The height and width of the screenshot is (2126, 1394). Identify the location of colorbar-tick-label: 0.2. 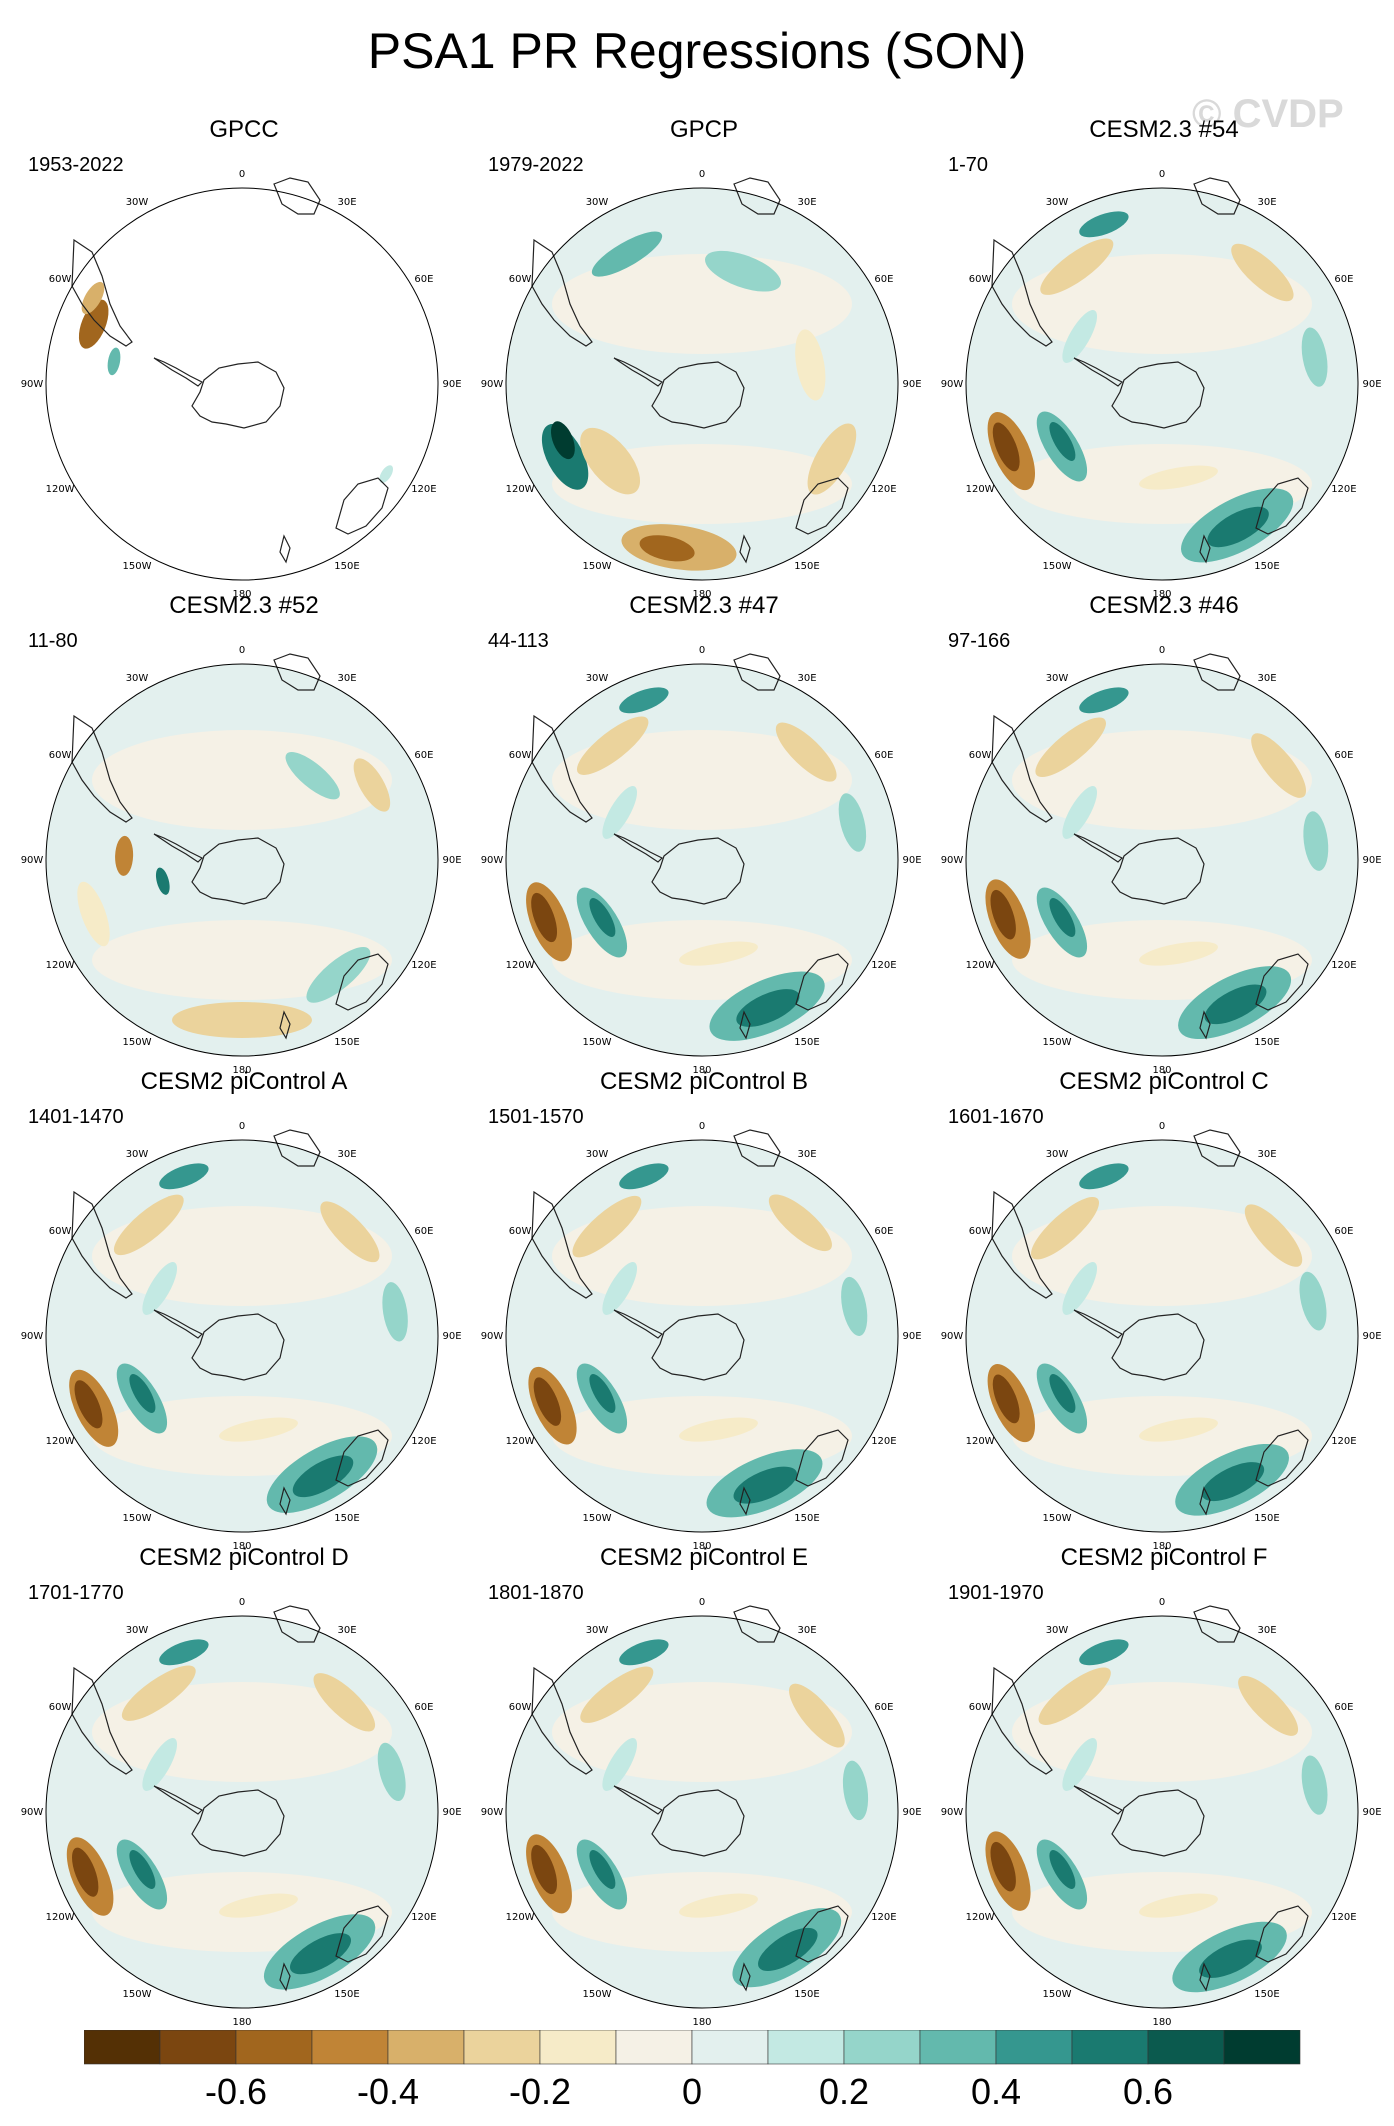
(844, 2090).